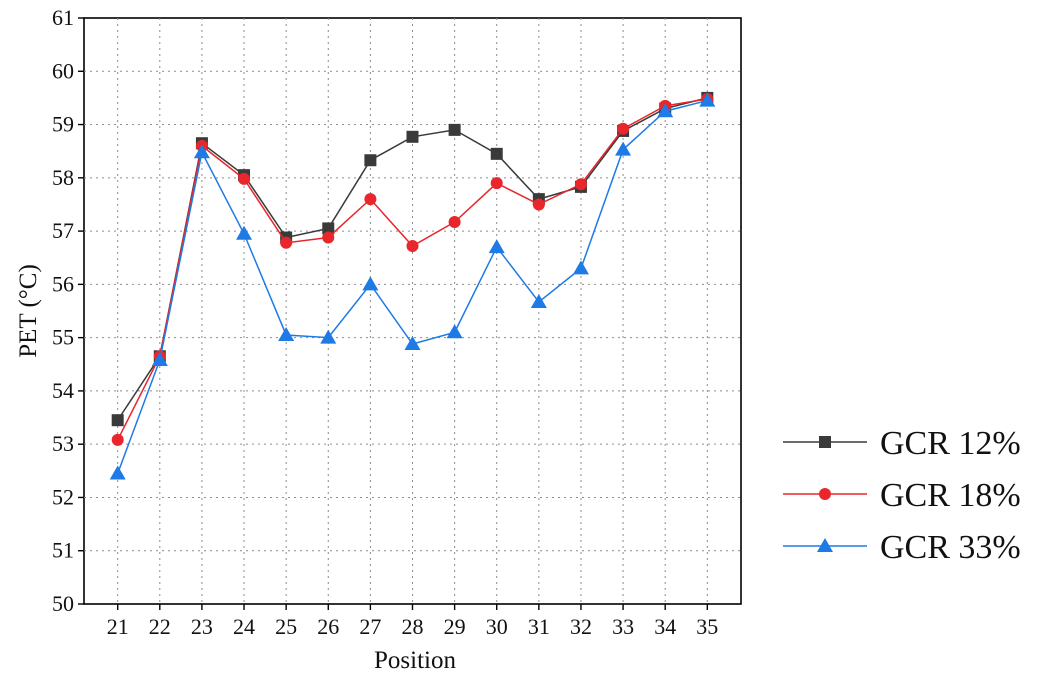 This screenshot has width=1052, height=685. I want to click on x-tick-label: 27, so click(370, 626).